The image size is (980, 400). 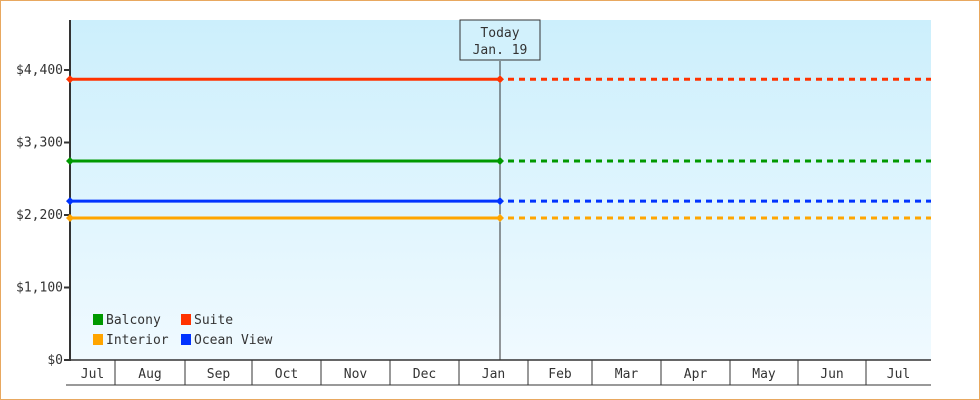 What do you see at coordinates (39, 143) in the screenshot?
I see `y-tick-label: $3,300` at bounding box center [39, 143].